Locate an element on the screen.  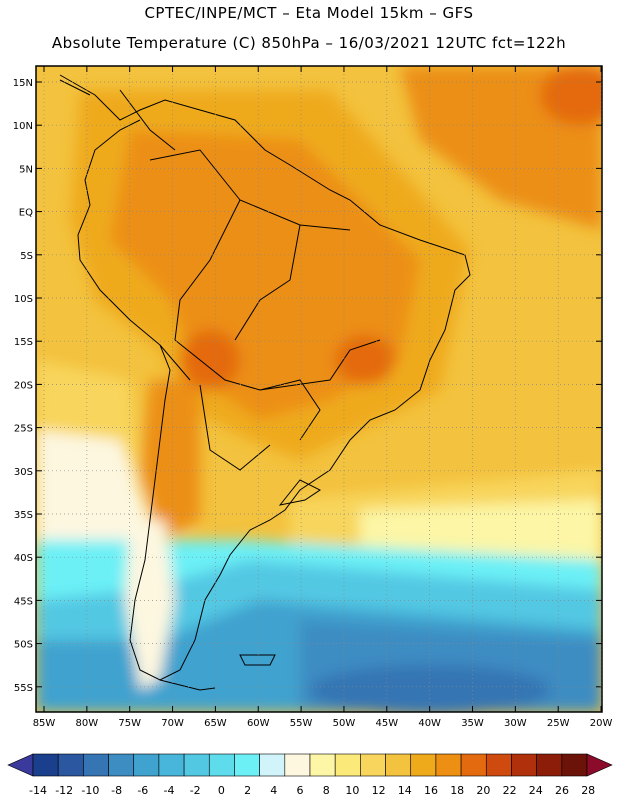
colorbar-label: 18 is located at coordinates (457, 790).